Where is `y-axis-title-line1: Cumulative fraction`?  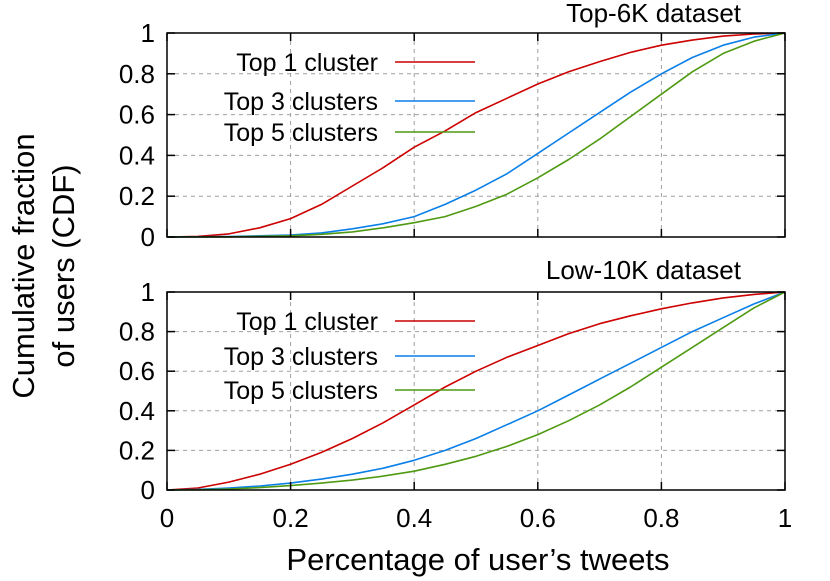
y-axis-title-line1: Cumulative fraction is located at coordinates (23, 265).